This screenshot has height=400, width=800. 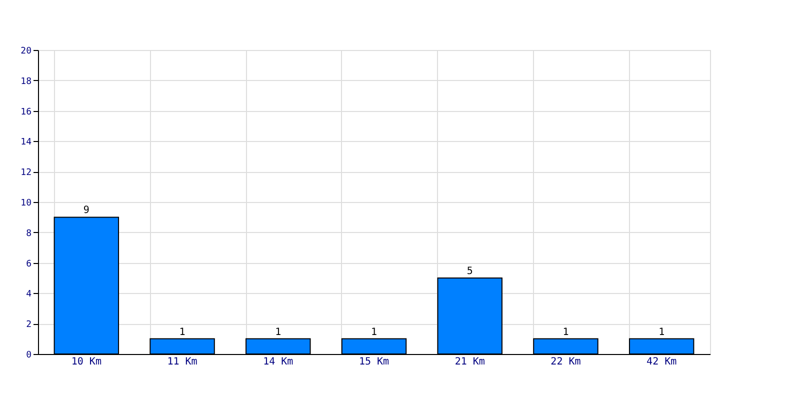 What do you see at coordinates (29, 295) in the screenshot?
I see `y-tick-label: 4` at bounding box center [29, 295].